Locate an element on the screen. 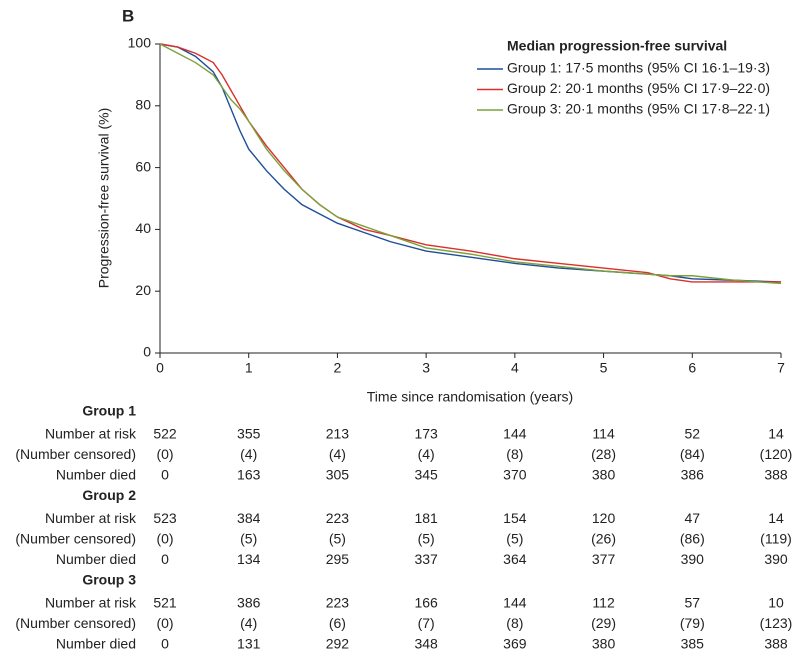 This screenshot has height=659, width=804. table-cell: 523 is located at coordinates (165, 518).